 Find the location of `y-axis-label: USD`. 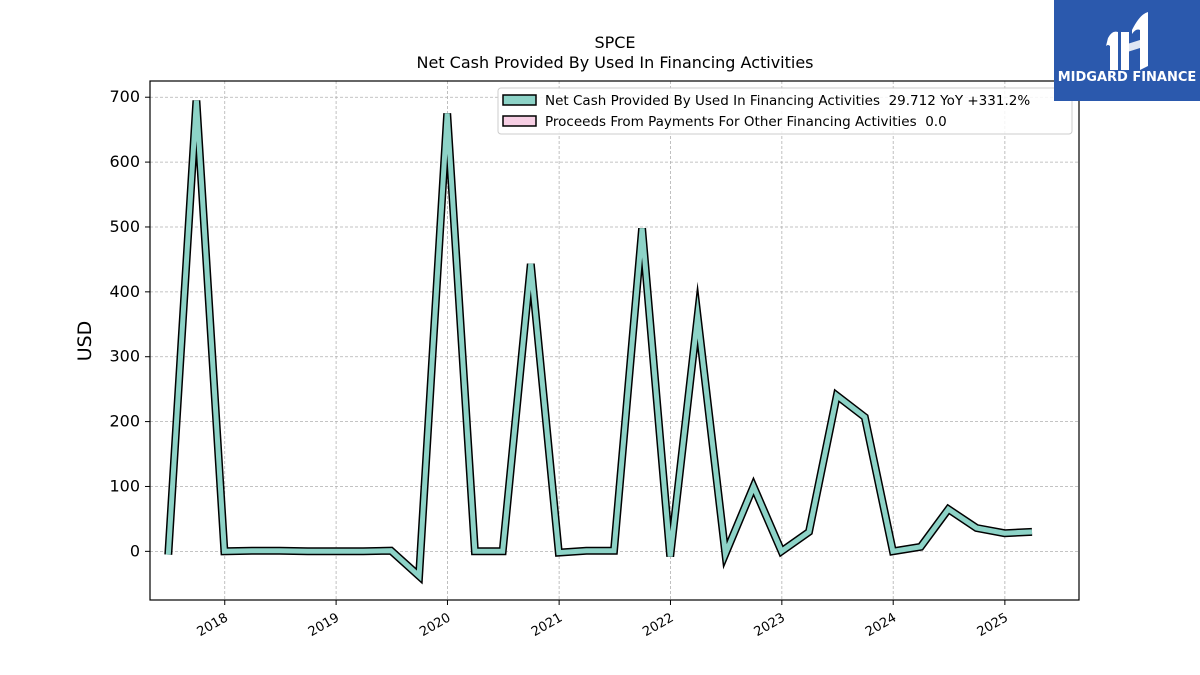

y-axis-label: USD is located at coordinates (85, 341).